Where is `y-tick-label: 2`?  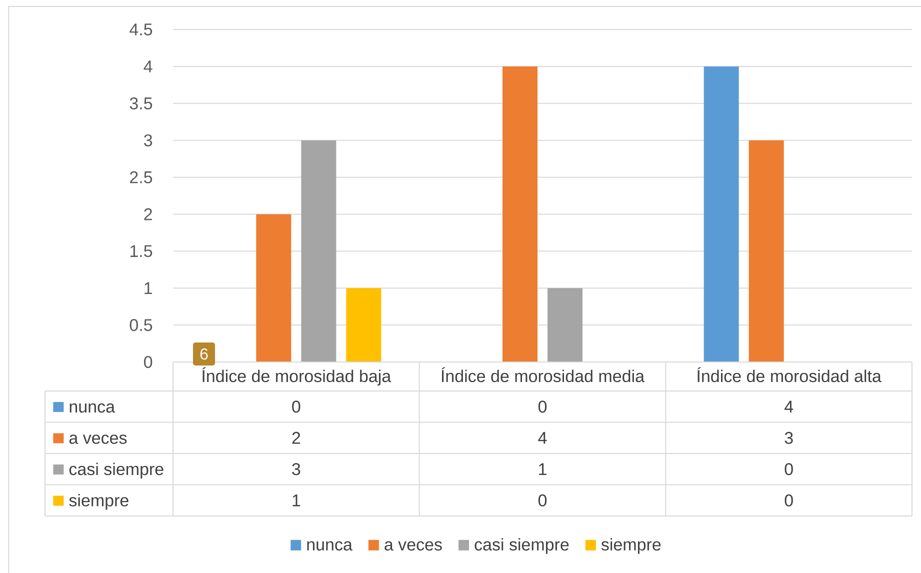 y-tick-label: 2 is located at coordinates (148, 214).